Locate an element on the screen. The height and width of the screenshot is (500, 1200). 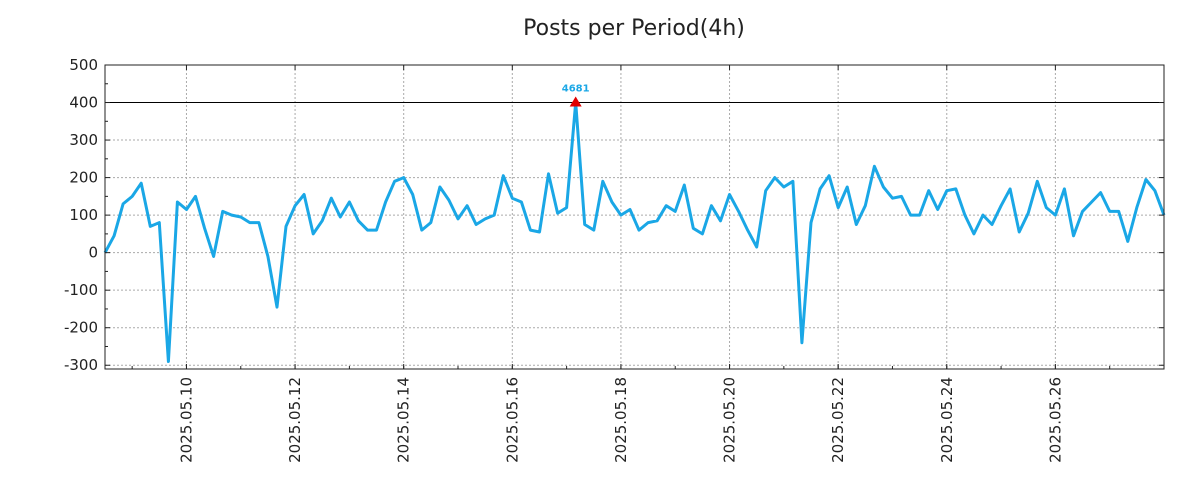
x-tick-label: 2025.05.10 is located at coordinates (186, 420).